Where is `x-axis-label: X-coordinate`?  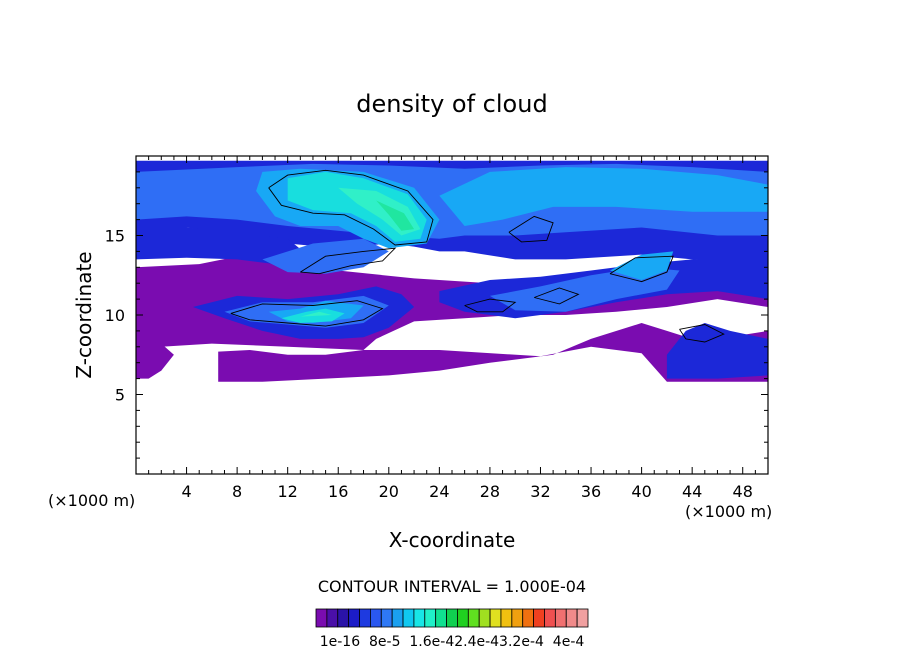 x-axis-label: X-coordinate is located at coordinates (452, 540).